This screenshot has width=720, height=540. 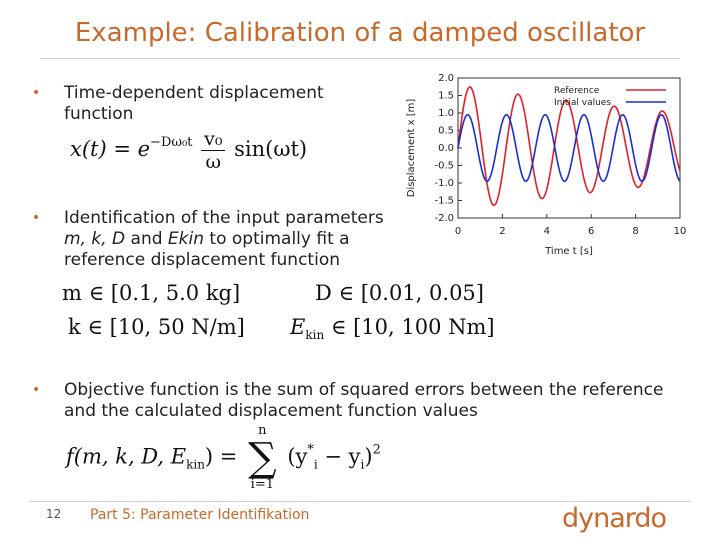 What do you see at coordinates (360, 501) in the screenshot?
I see `footer-divider` at bounding box center [360, 501].